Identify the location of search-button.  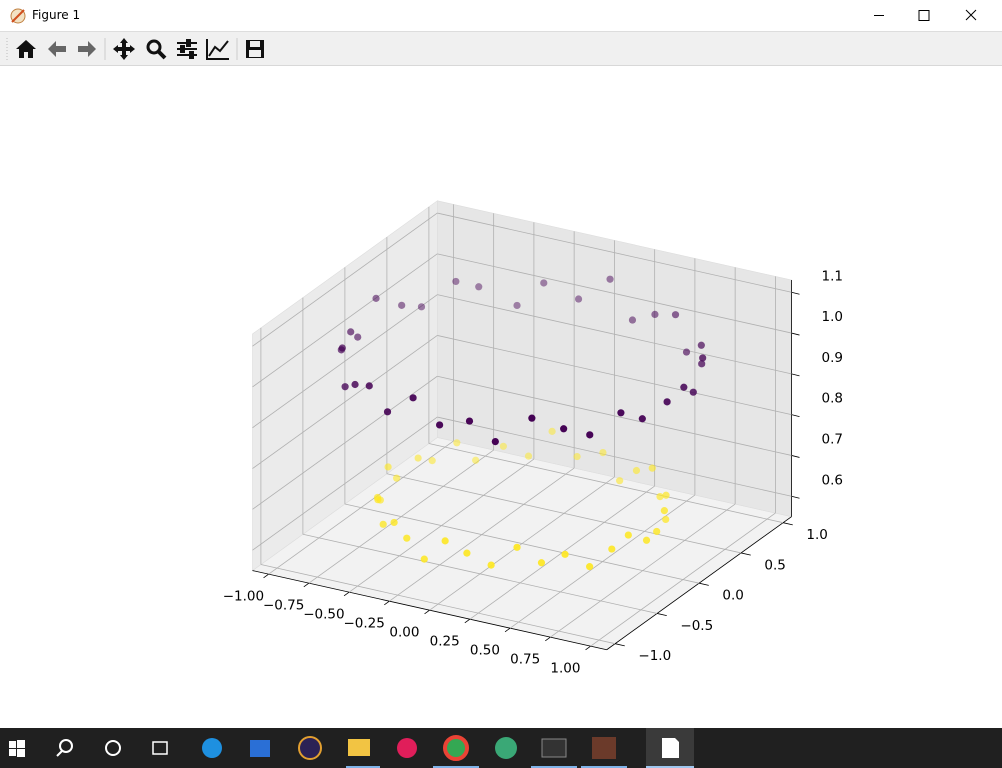
(64, 748).